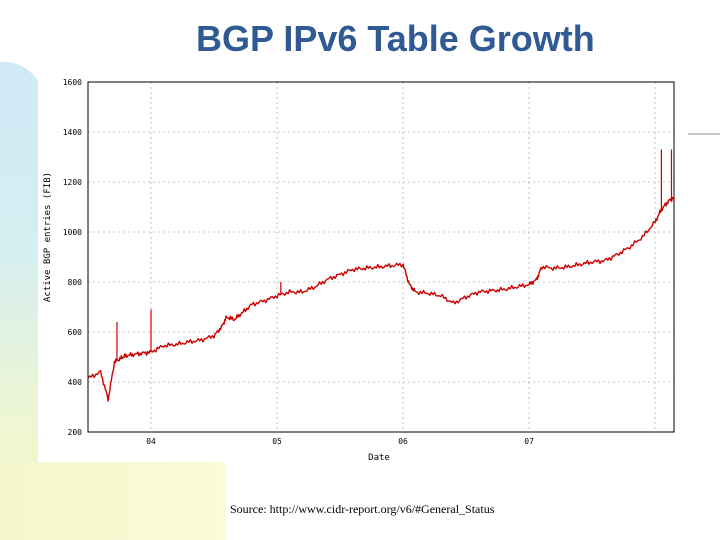 The height and width of the screenshot is (540, 720). Describe the element at coordinates (340, 441) in the screenshot. I see `x-tick-labels: 04 05 06 07` at that location.